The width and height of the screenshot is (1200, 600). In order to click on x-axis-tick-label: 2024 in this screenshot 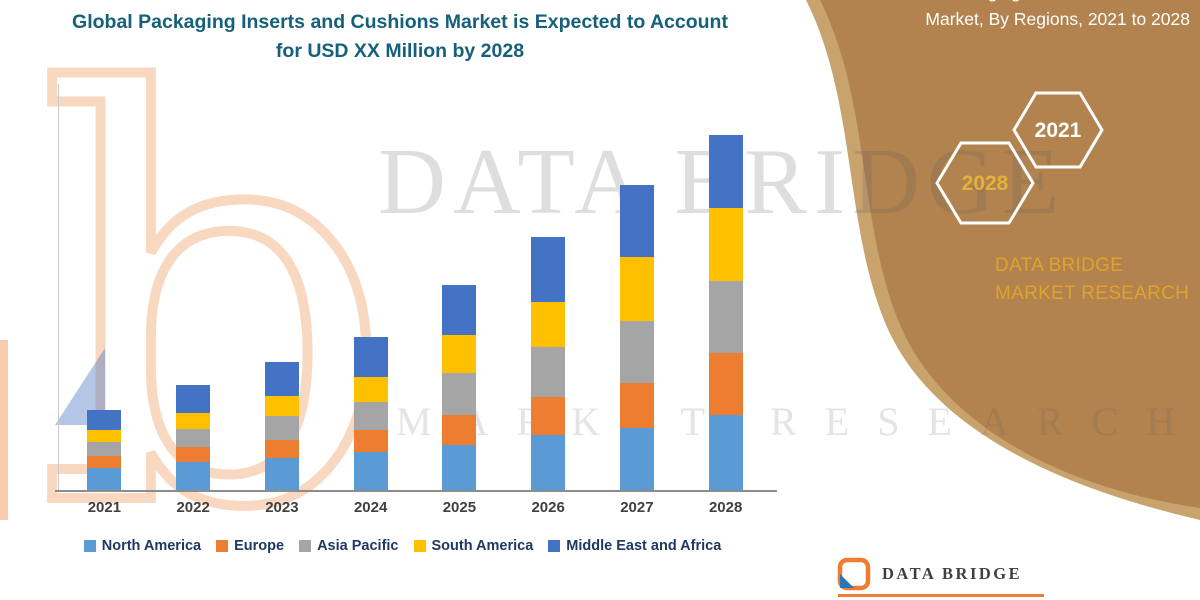, I will do `click(370, 507)`.